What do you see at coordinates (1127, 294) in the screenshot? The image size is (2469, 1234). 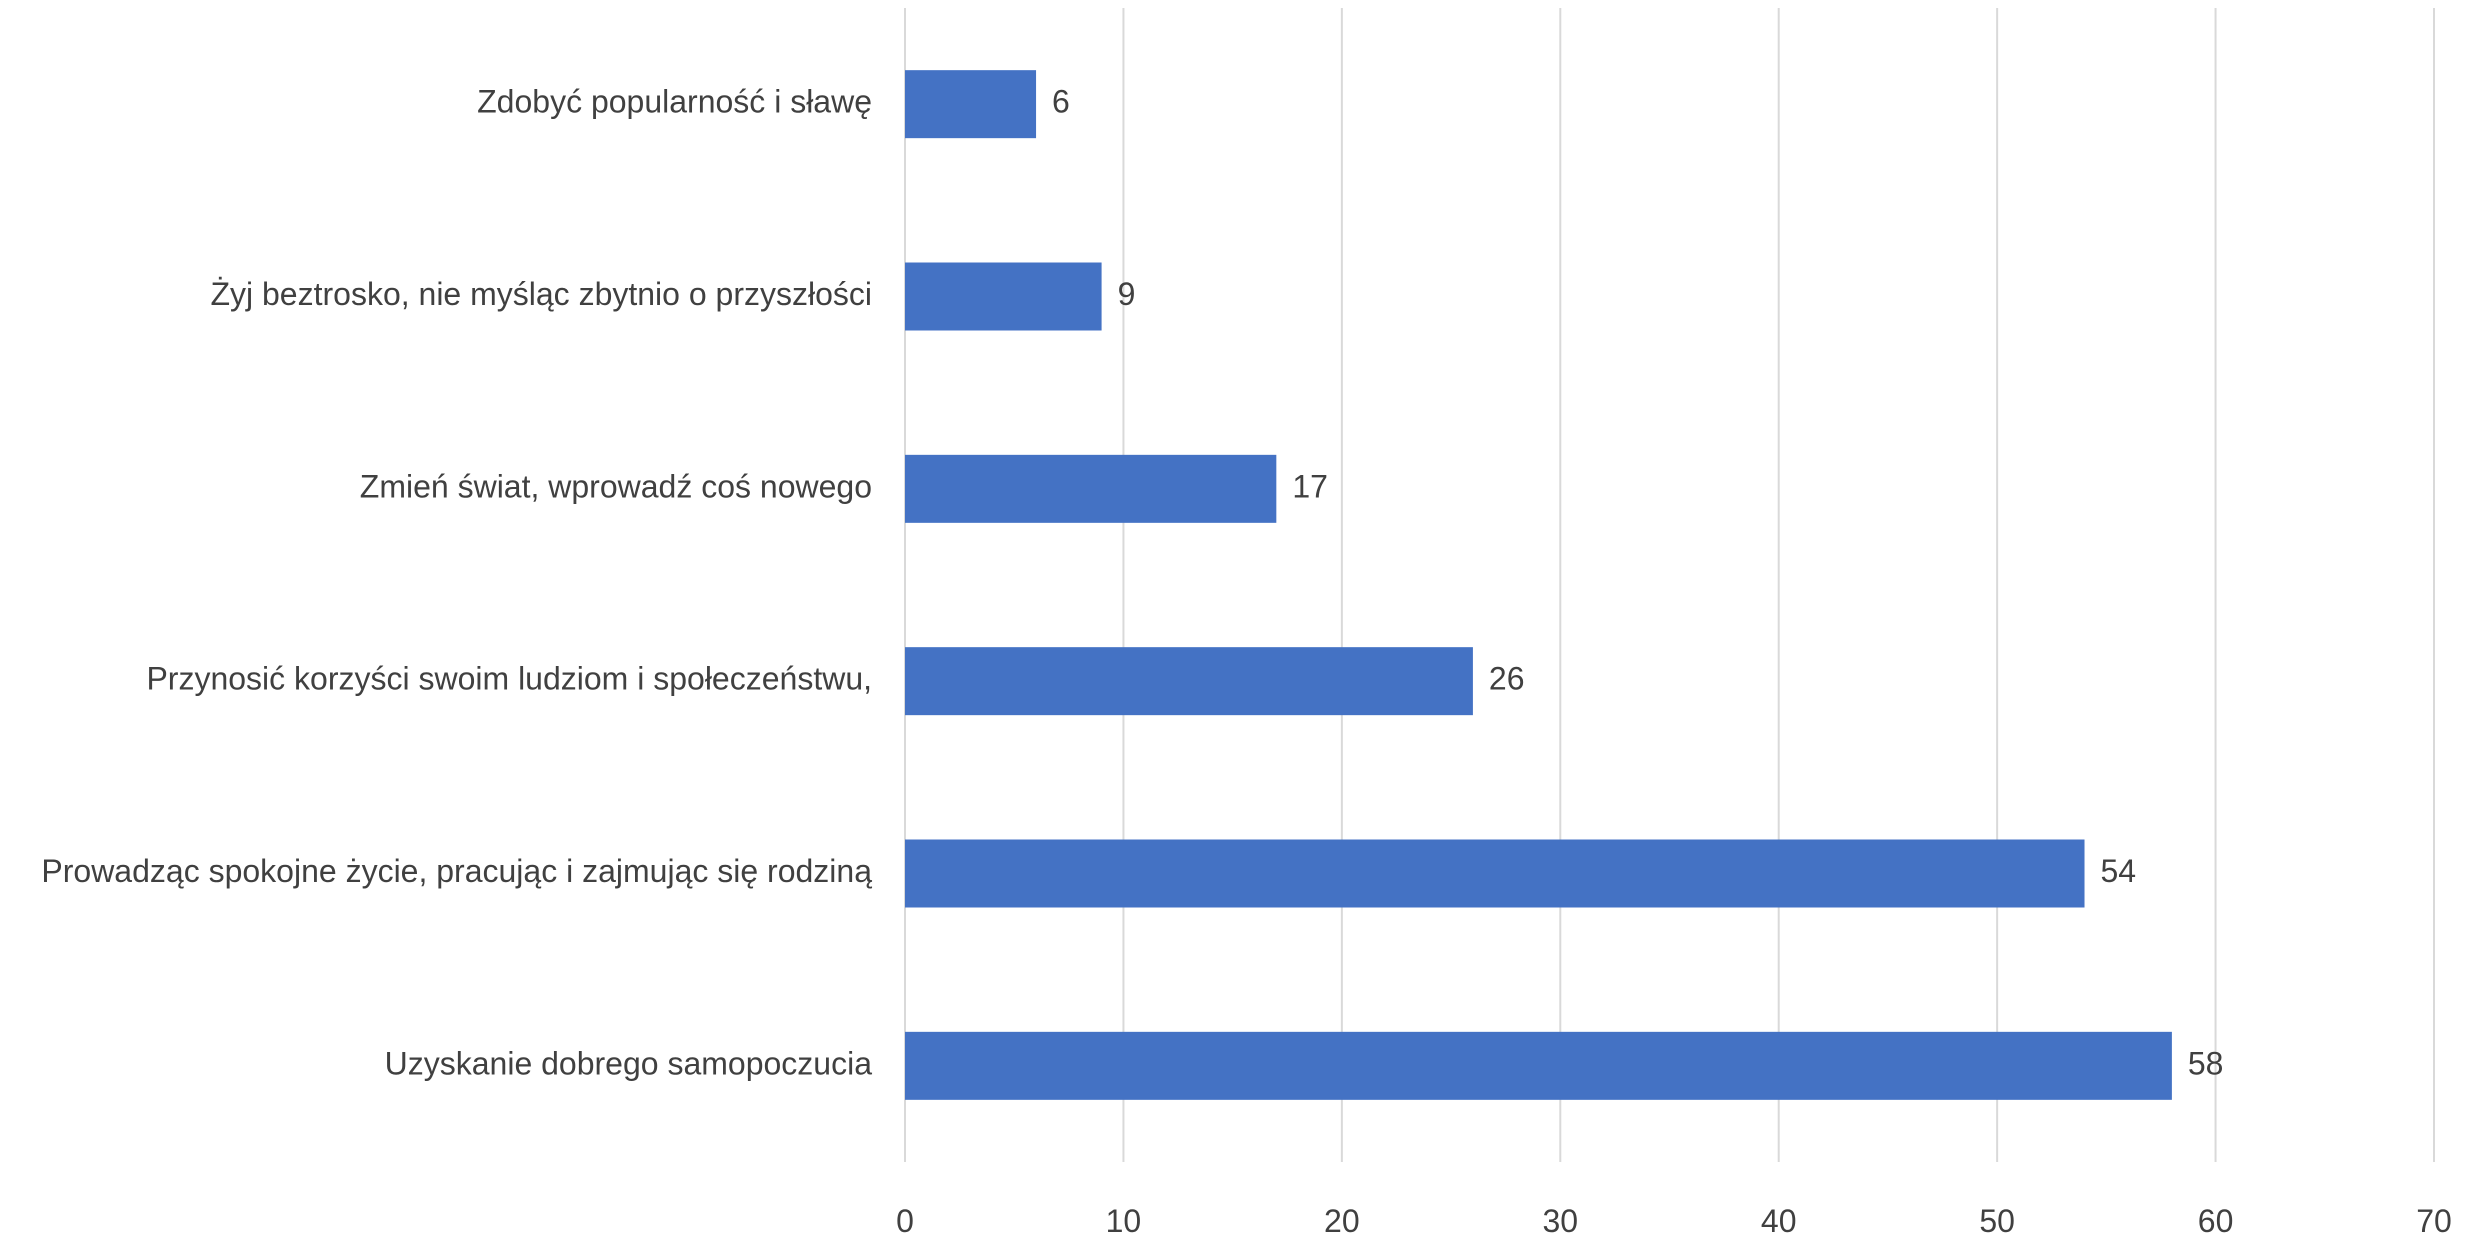 I see `data-label: 9` at bounding box center [1127, 294].